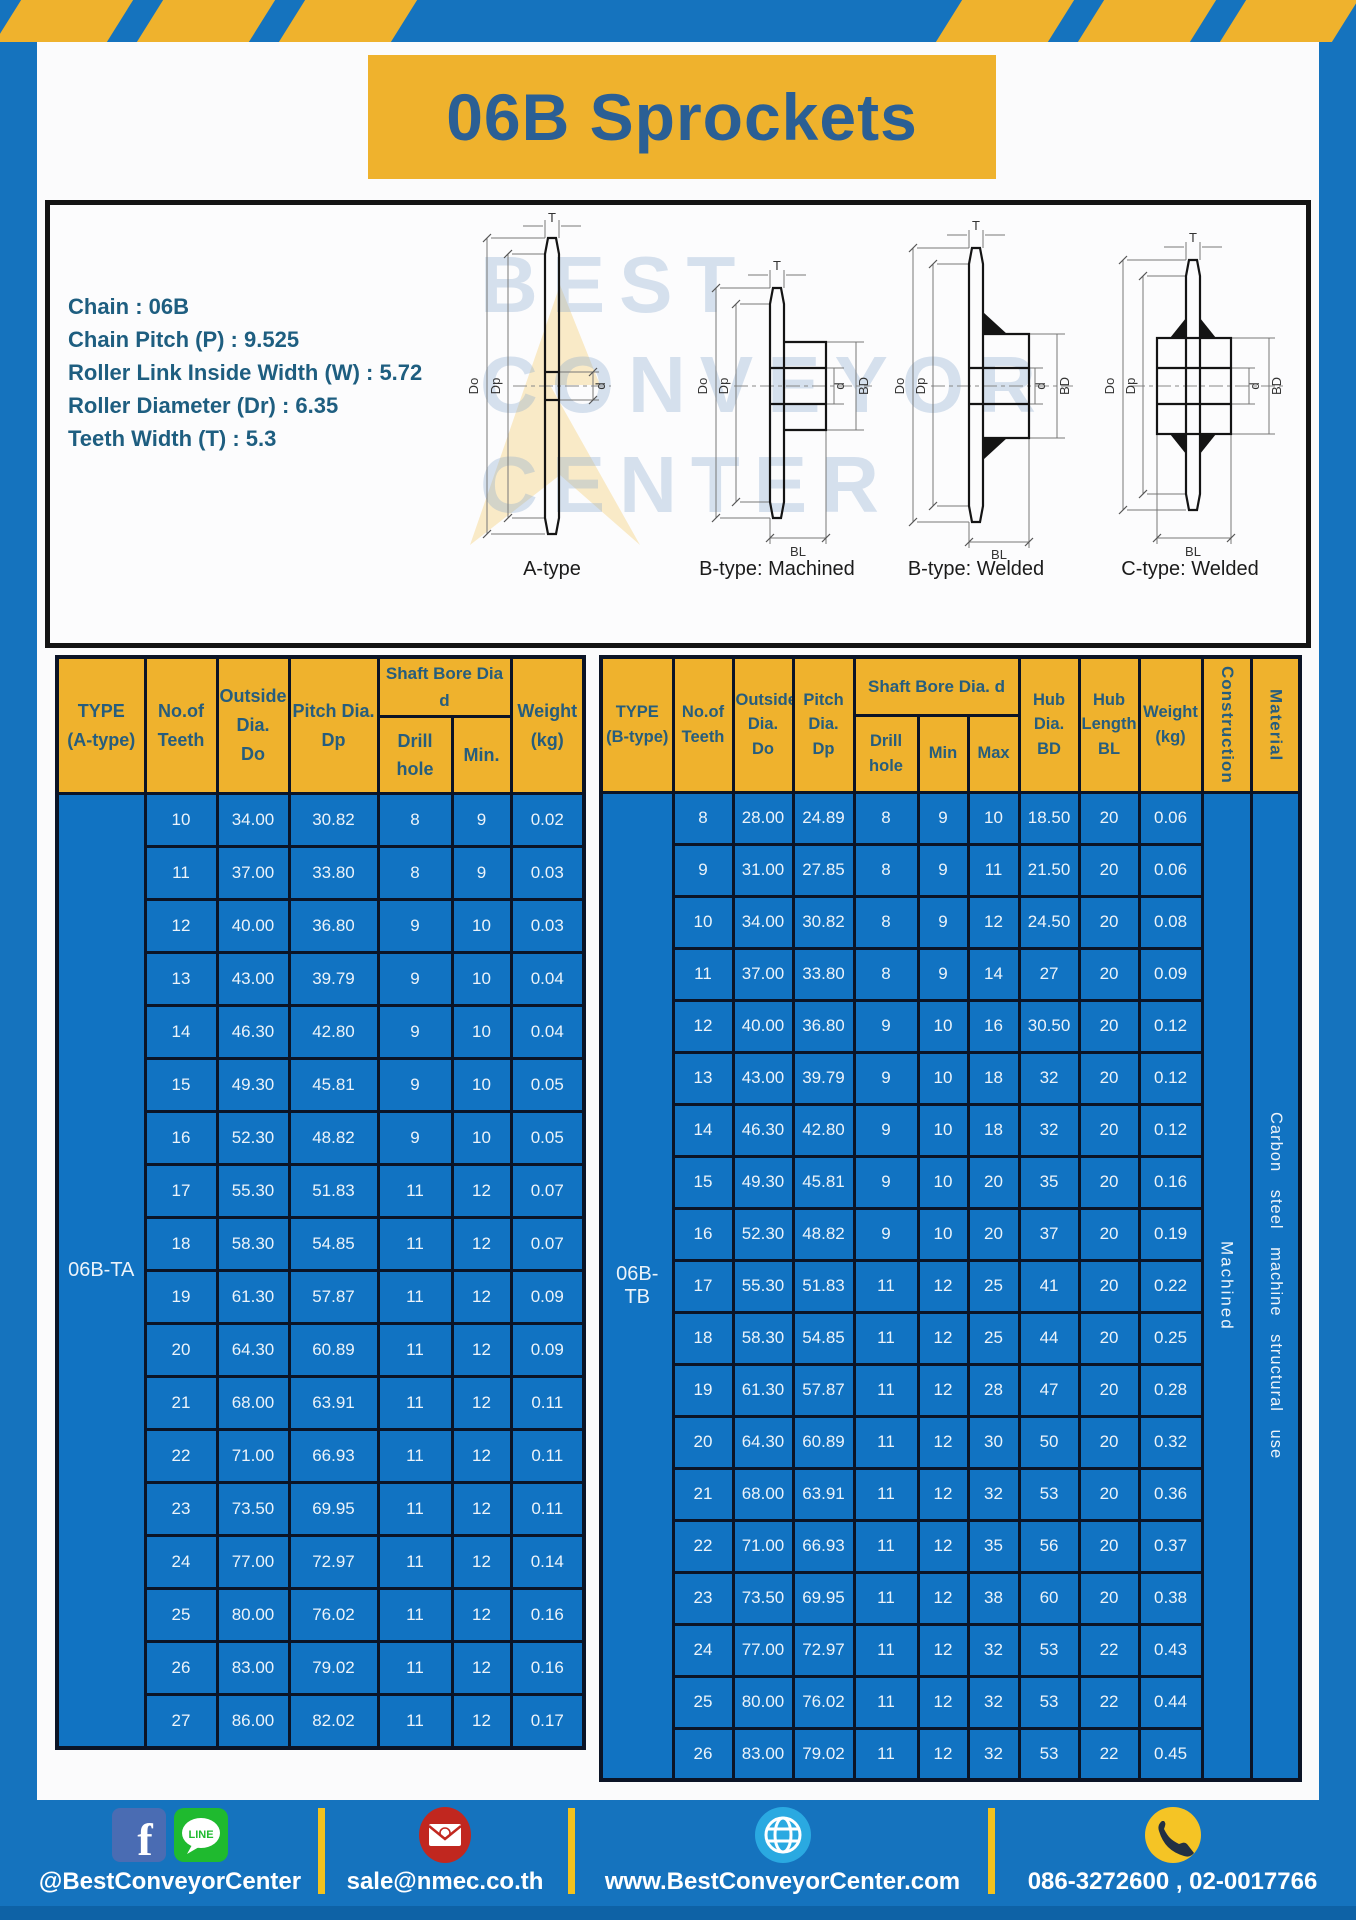 The width and height of the screenshot is (1356, 1920). What do you see at coordinates (1226, 724) in the screenshot?
I see `col-header-construction: Construction` at bounding box center [1226, 724].